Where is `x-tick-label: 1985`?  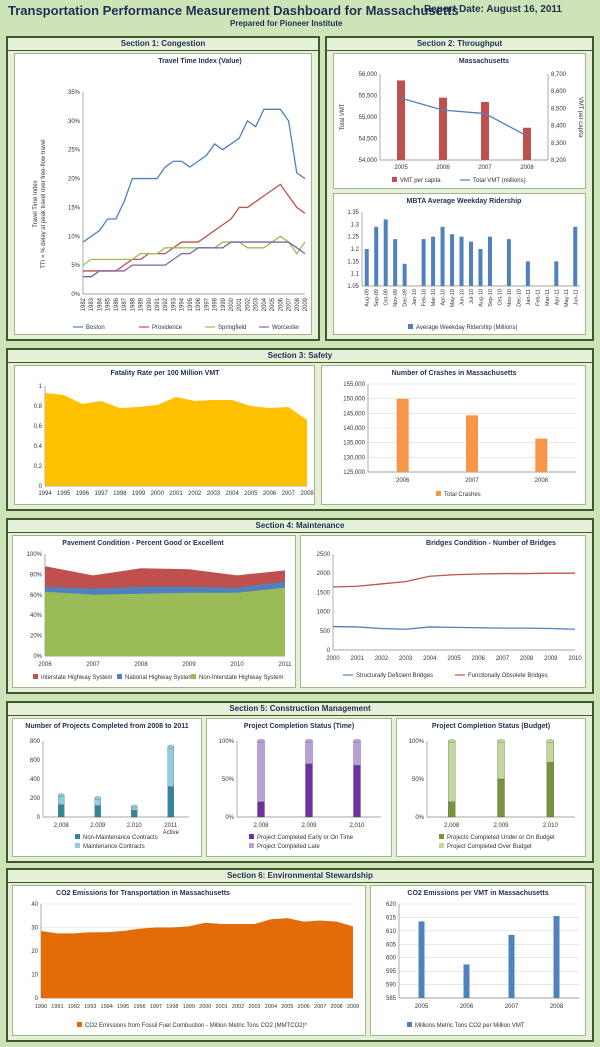 x-tick-label: 1985 is located at coordinates (109, 304).